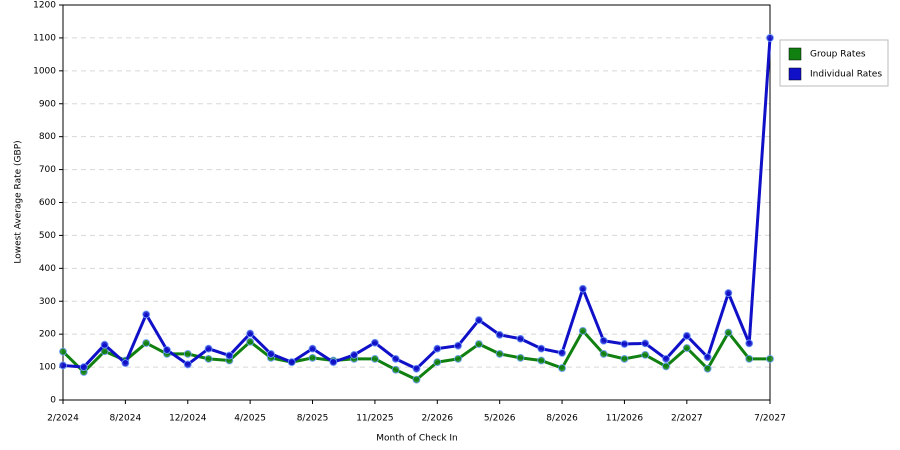 This screenshot has width=900, height=450. I want to click on y-tick-label: 600, so click(47, 203).